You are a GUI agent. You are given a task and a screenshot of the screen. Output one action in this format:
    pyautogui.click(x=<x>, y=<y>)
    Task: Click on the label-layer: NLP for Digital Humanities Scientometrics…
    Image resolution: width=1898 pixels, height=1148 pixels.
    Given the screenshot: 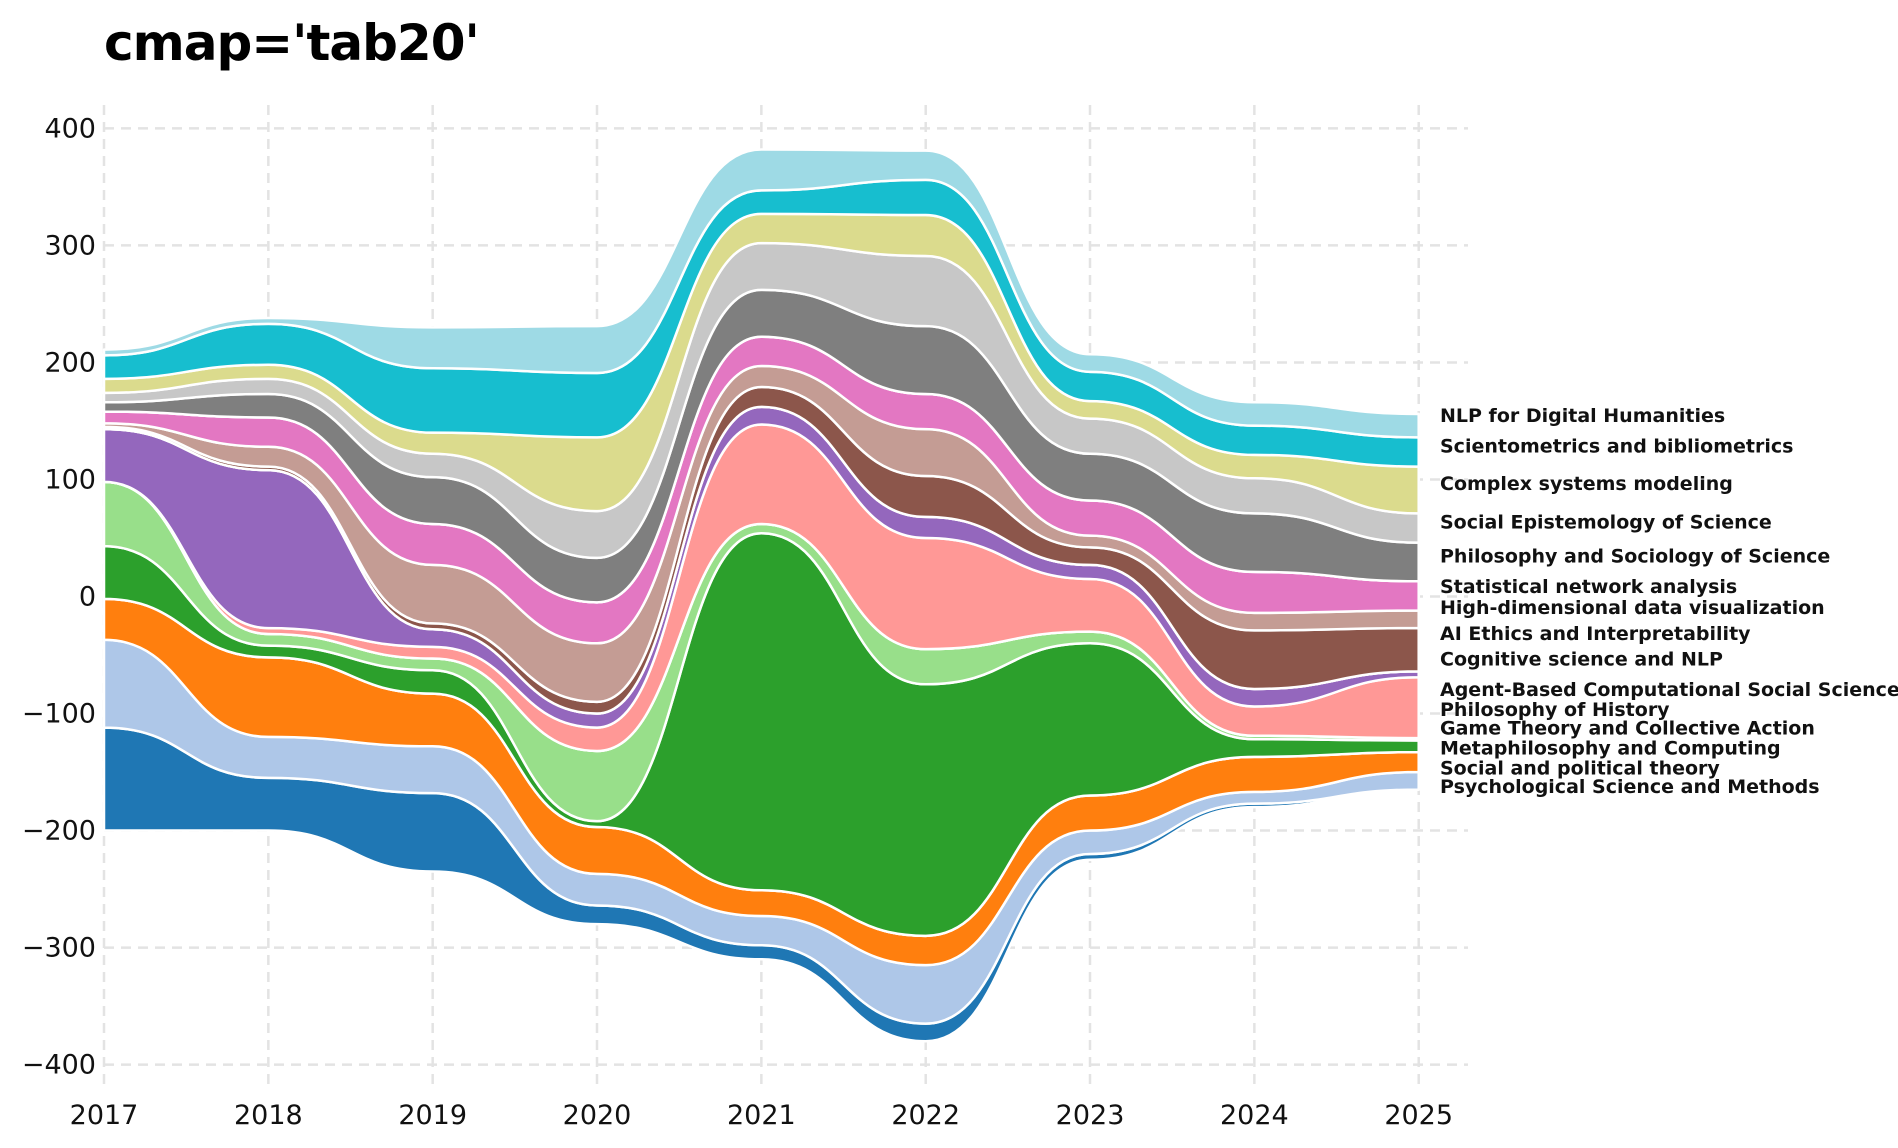 What is the action you would take?
    pyautogui.click(x=1669, y=601)
    